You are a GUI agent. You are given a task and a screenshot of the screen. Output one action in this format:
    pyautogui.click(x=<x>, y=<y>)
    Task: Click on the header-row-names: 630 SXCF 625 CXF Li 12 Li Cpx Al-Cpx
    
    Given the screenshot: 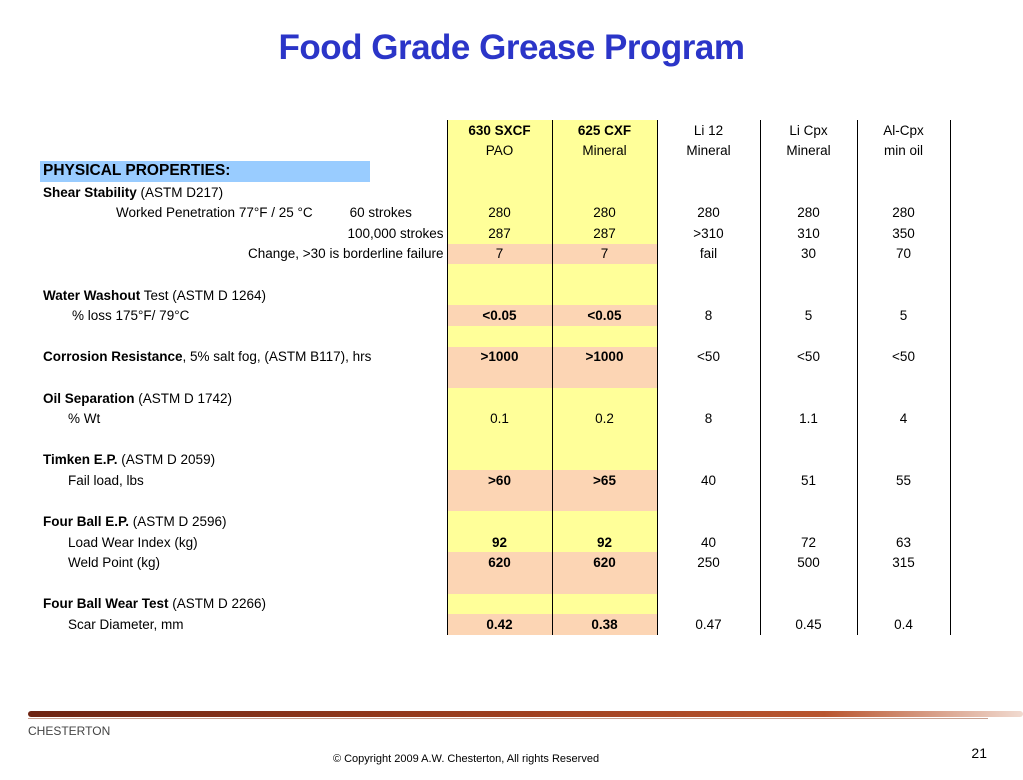 What is the action you would take?
    pyautogui.click(x=495, y=130)
    